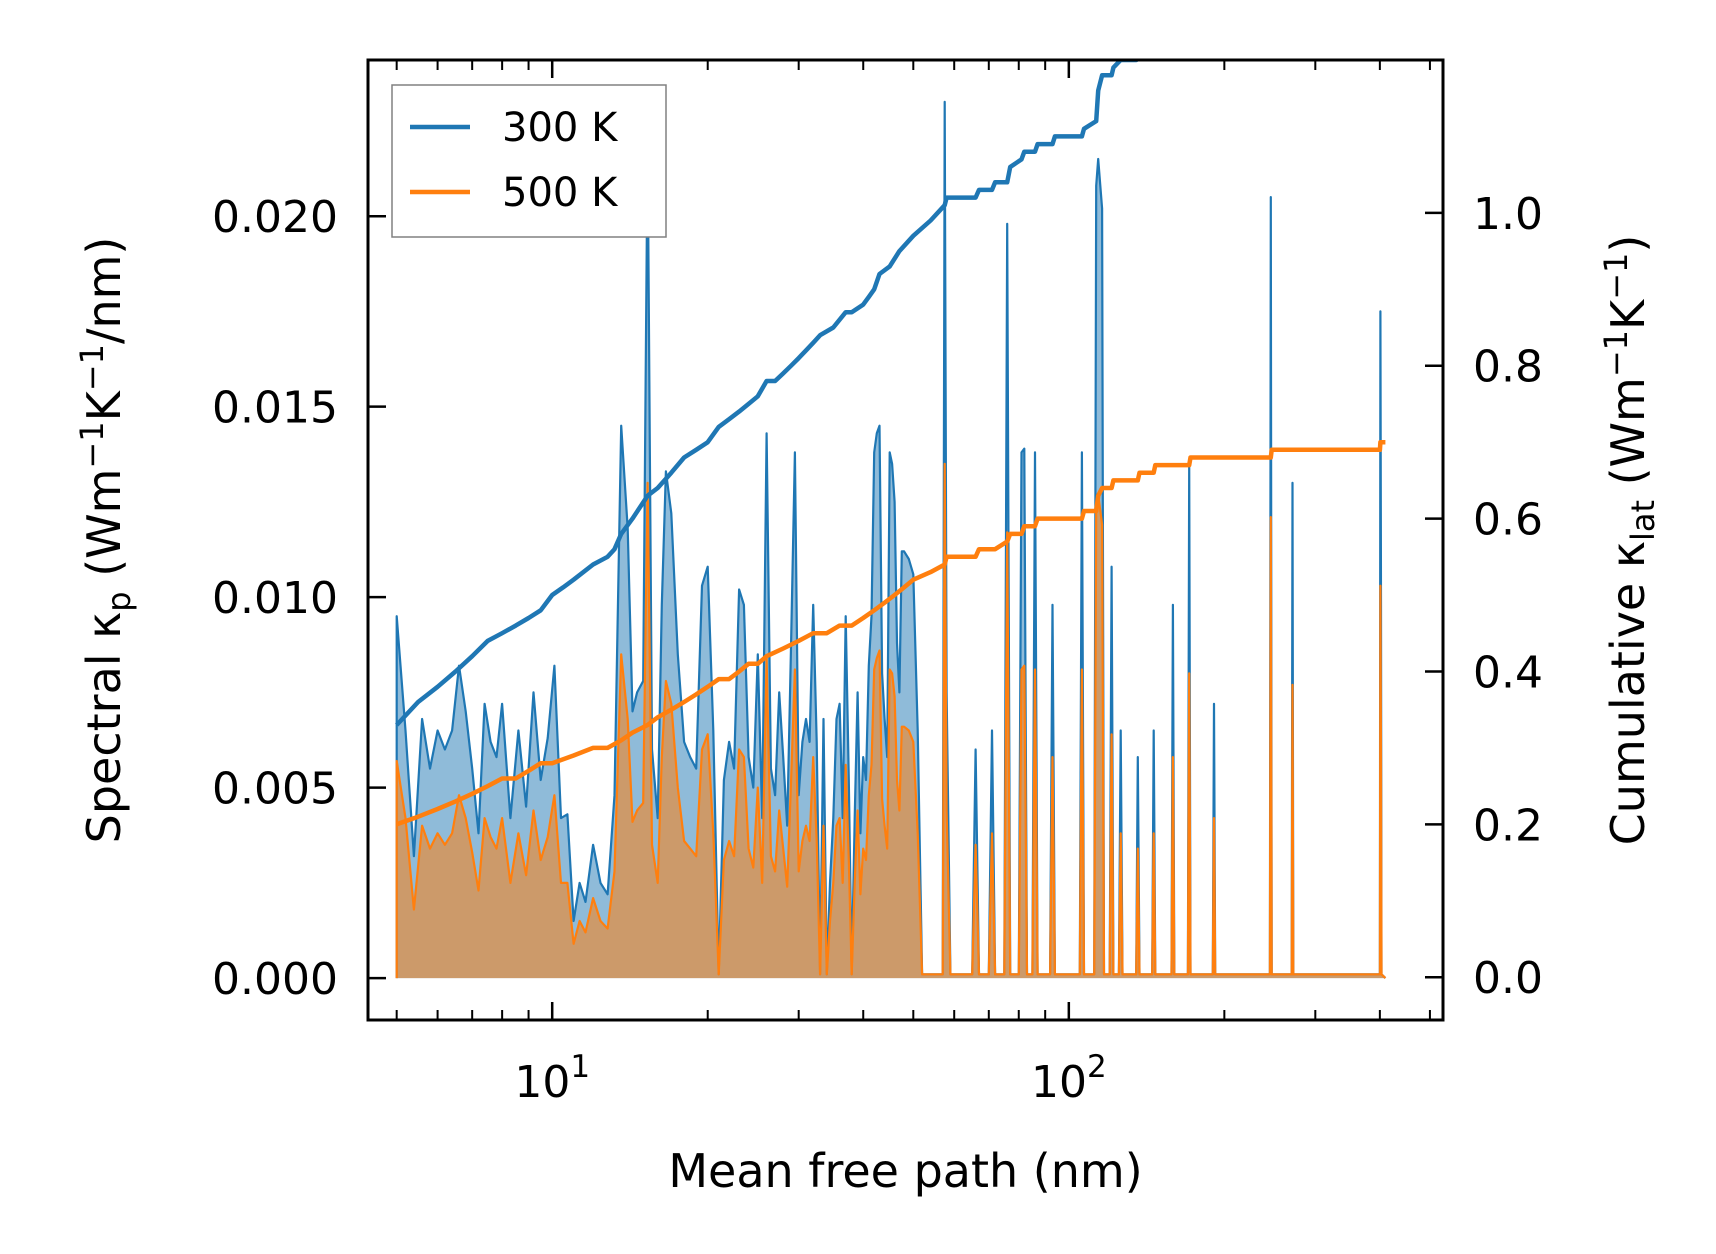 The height and width of the screenshot is (1254, 1716). I want to click on y-left-tick-label: 0.015, so click(275, 408).